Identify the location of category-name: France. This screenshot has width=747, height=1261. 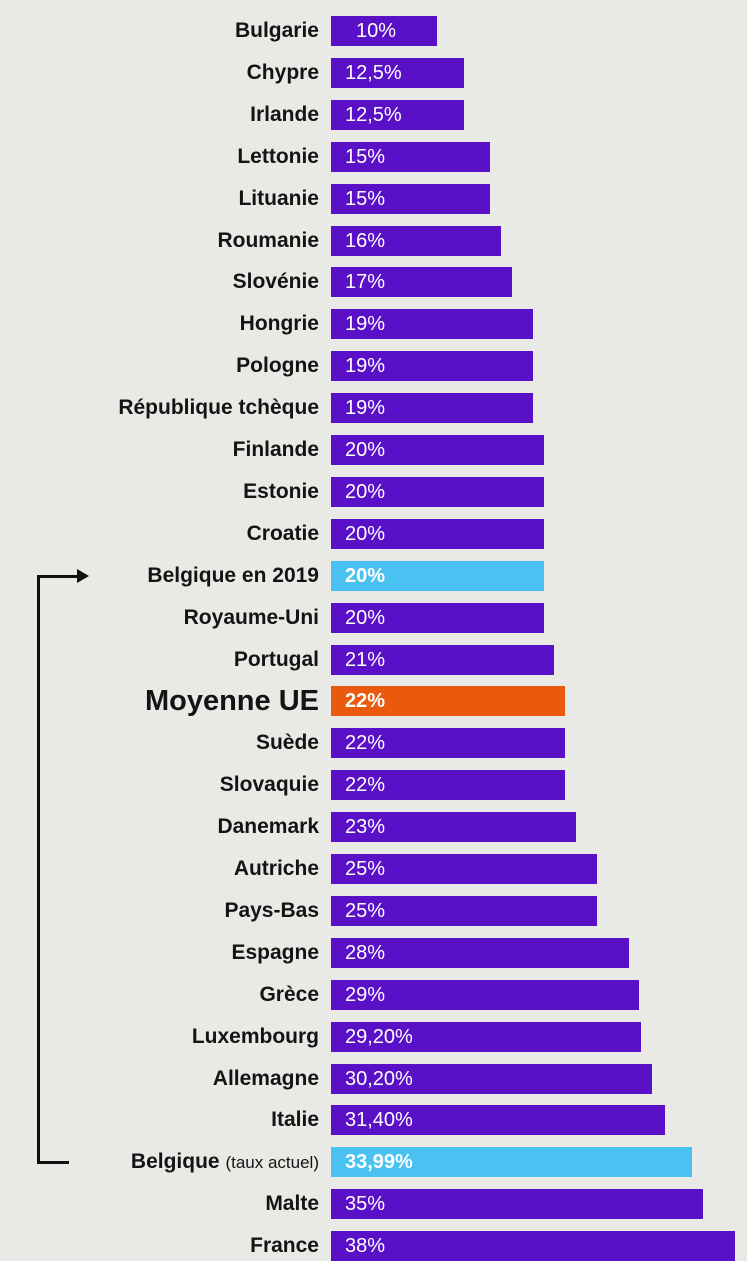
(284, 1246).